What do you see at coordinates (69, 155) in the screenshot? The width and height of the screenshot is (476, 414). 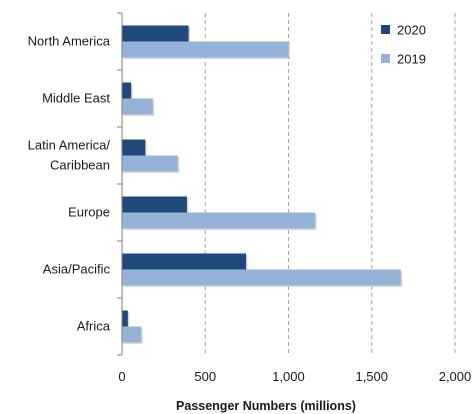 I see `category-label-2: Latin America/Caribbean` at bounding box center [69, 155].